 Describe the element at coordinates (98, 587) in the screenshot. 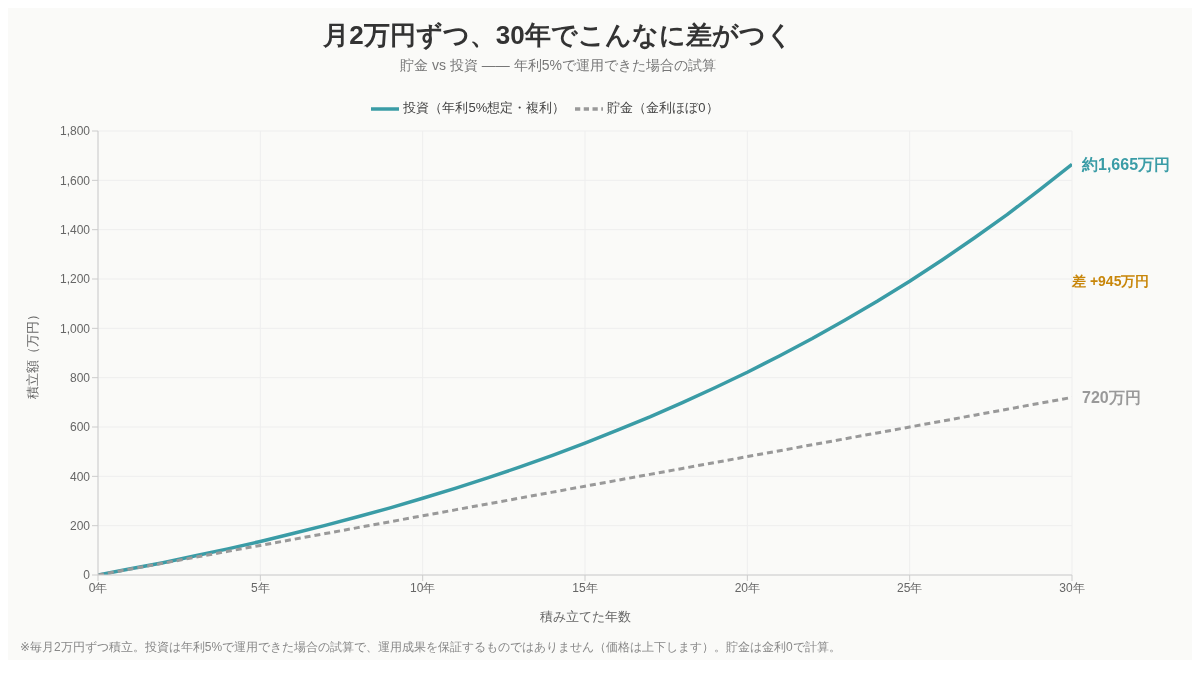

I see `x-tick-label: 0年` at that location.